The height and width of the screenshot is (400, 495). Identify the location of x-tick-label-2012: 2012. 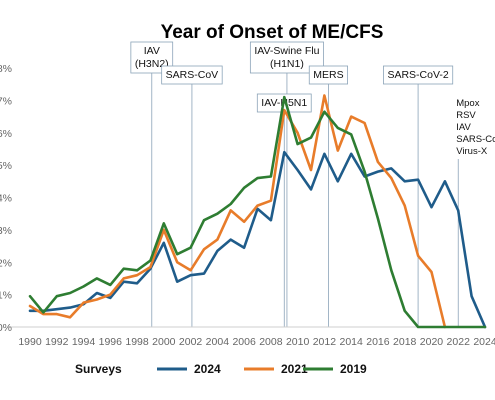
(325, 342).